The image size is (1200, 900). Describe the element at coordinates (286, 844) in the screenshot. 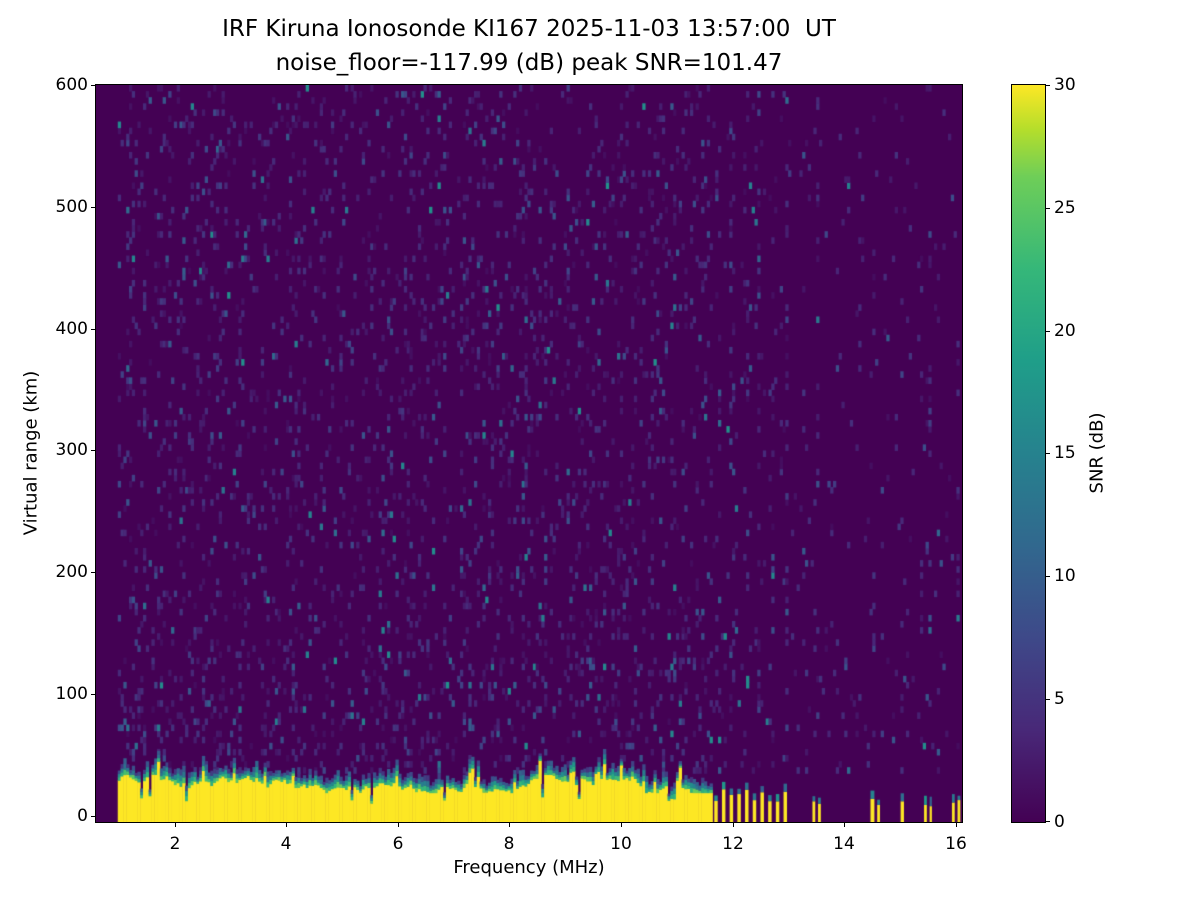

I see `x-tick-label: 4` at that location.